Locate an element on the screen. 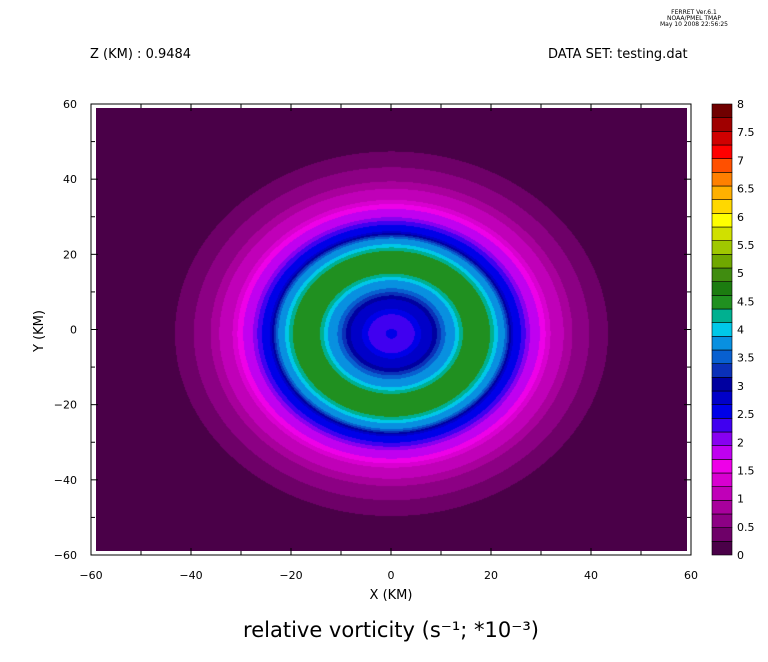  y-tick-label: −40 is located at coordinates (65, 480).